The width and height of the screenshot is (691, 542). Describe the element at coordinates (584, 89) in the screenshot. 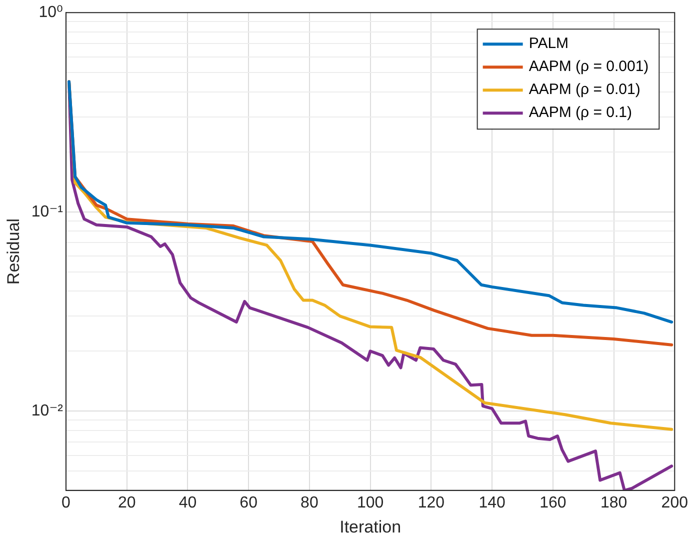

I see `legend-label: AAPM (ρ = 0.01)` at that location.